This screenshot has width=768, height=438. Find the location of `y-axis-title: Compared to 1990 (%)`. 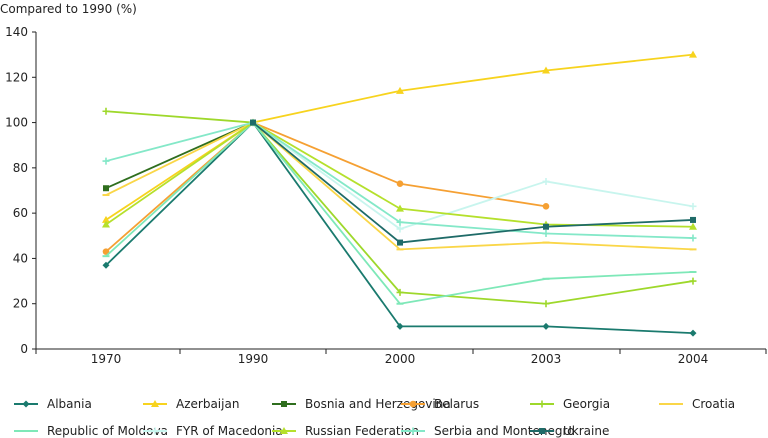

y-axis-title: Compared to 1990 (%) is located at coordinates (68, 9).